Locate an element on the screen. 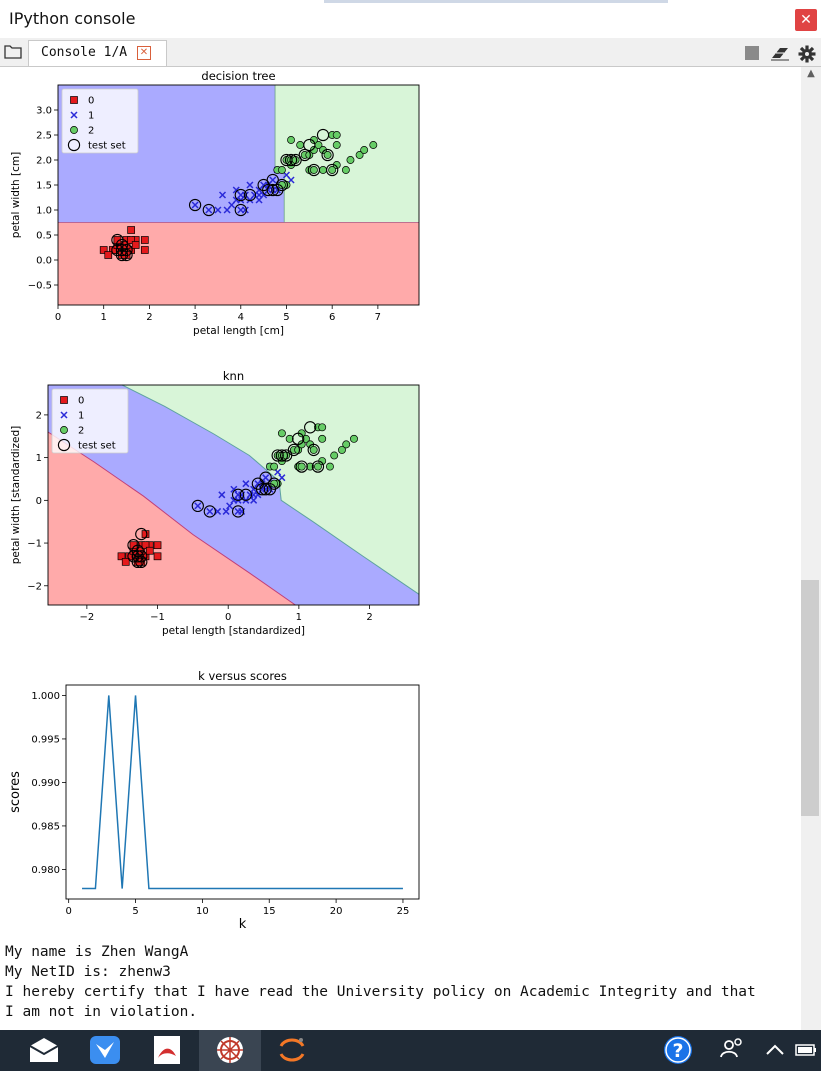 This screenshot has height=1071, width=821. y-axis-label: petal width [cm] is located at coordinates (16, 195).